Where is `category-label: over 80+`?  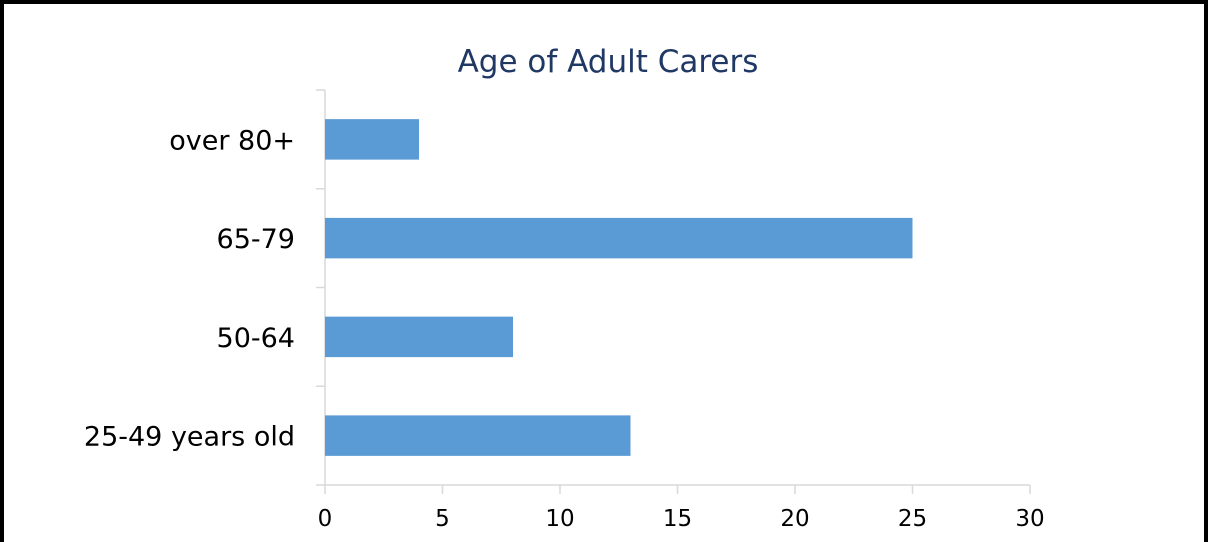
category-label: over 80+ is located at coordinates (232, 140).